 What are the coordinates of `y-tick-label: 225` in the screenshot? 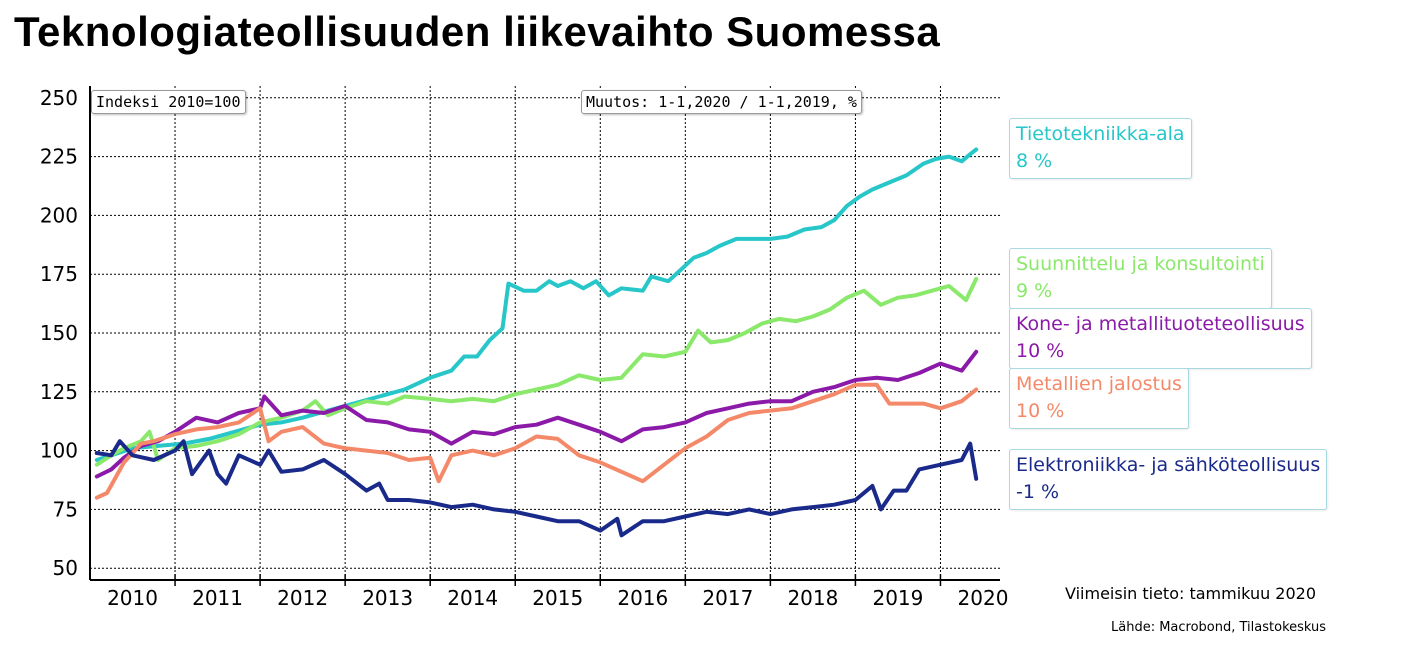 It's located at (59, 157).